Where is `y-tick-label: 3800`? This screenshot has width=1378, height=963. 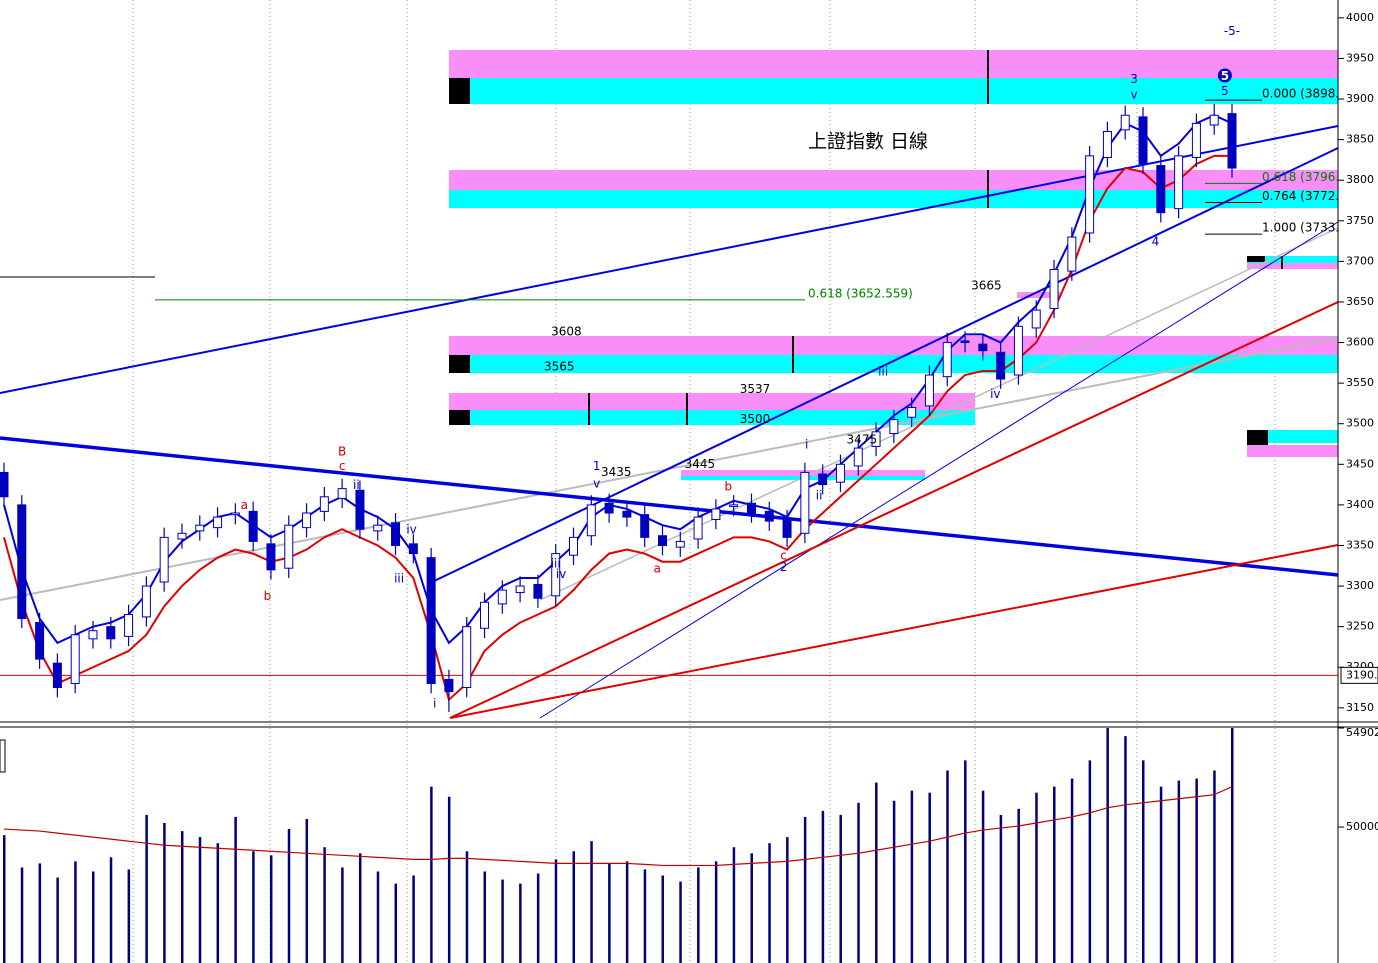 y-tick-label: 3800 is located at coordinates (1360, 179).